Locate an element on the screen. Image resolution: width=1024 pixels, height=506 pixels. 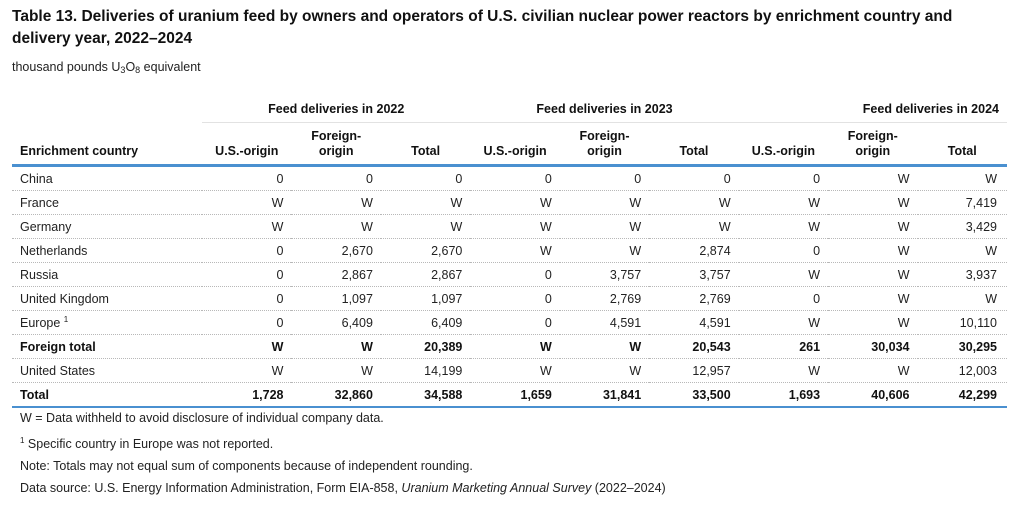
table-row: France W W W W W W W W 7,419 is located at coordinates (509, 202).